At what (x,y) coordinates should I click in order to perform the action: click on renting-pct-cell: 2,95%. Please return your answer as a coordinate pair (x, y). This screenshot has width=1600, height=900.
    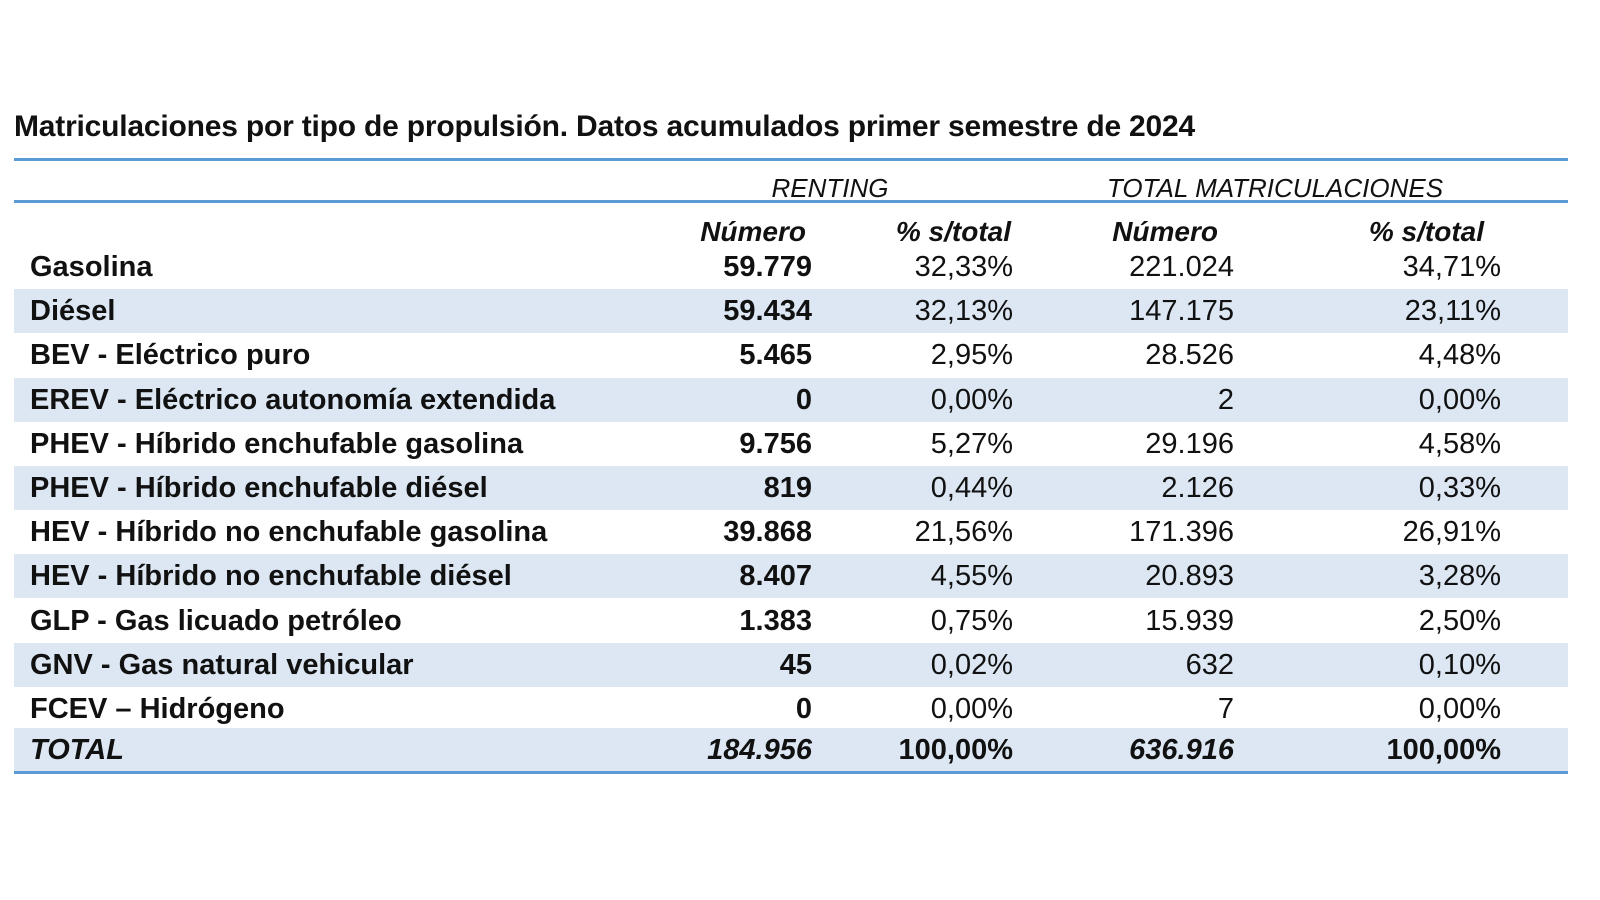
    Looking at the image, I should click on (971, 355).